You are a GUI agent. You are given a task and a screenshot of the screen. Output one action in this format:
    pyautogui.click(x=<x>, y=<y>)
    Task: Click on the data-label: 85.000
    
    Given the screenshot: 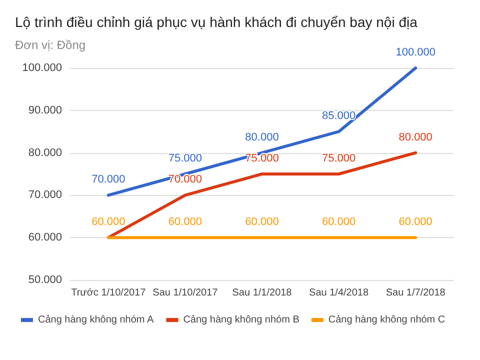 What is the action you would take?
    pyautogui.click(x=339, y=116)
    